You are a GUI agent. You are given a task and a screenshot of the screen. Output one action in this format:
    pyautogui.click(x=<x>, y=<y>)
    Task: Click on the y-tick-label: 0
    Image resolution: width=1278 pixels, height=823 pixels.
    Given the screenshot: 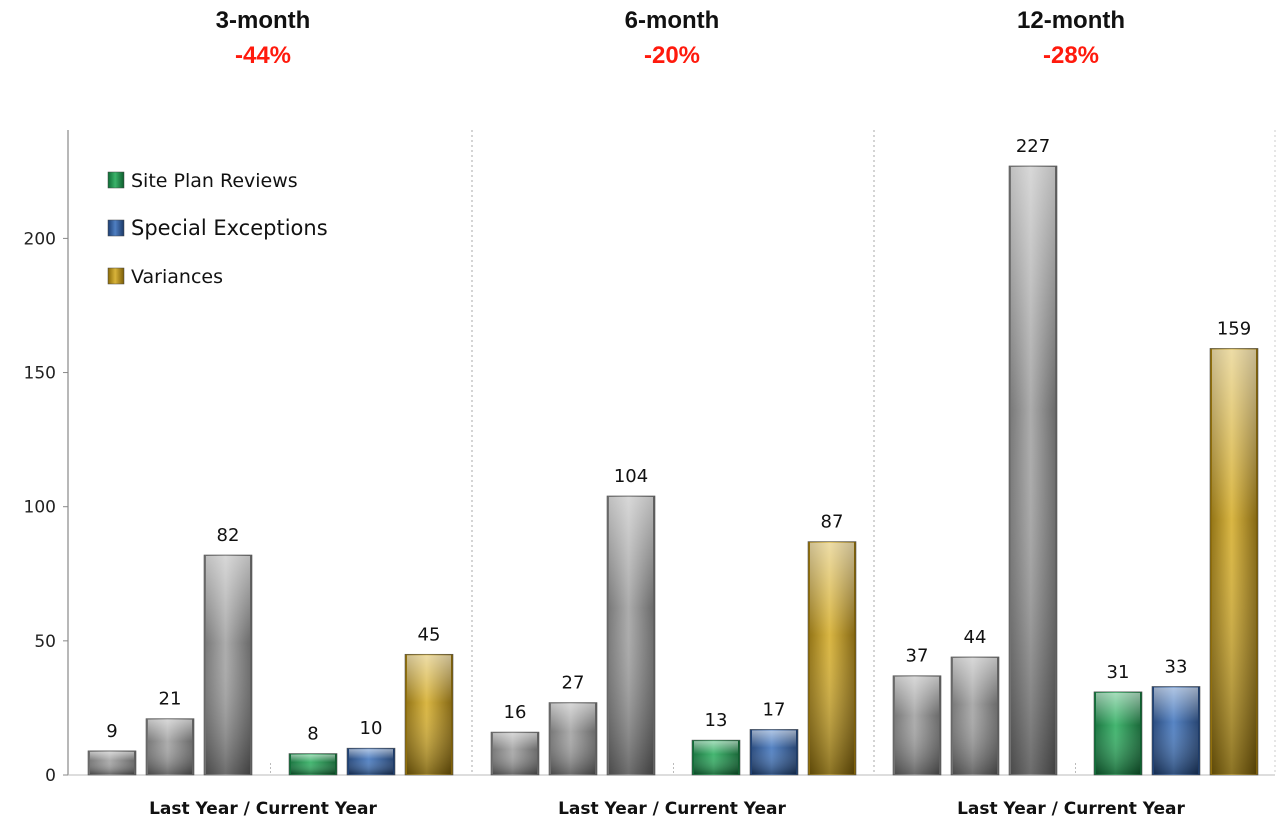 What is the action you would take?
    pyautogui.click(x=50, y=776)
    